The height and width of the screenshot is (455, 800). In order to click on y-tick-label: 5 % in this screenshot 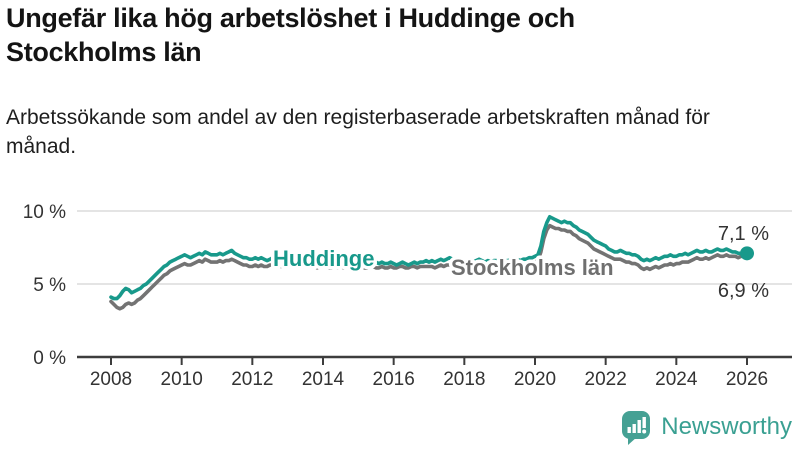, I will do `click(49, 285)`.